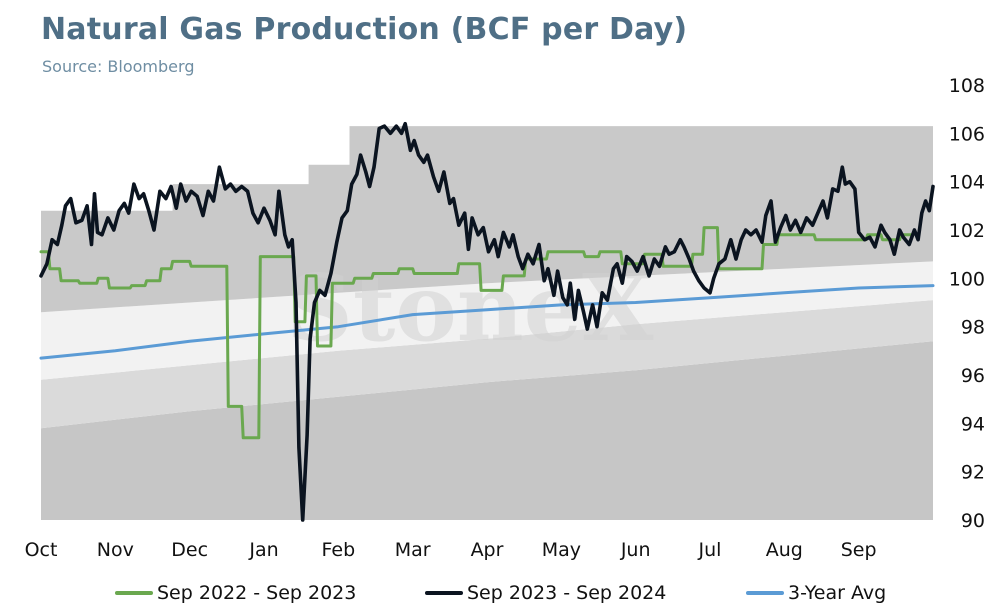  Describe the element at coordinates (339, 550) in the screenshot. I see `x-tick-label: Feb` at that location.